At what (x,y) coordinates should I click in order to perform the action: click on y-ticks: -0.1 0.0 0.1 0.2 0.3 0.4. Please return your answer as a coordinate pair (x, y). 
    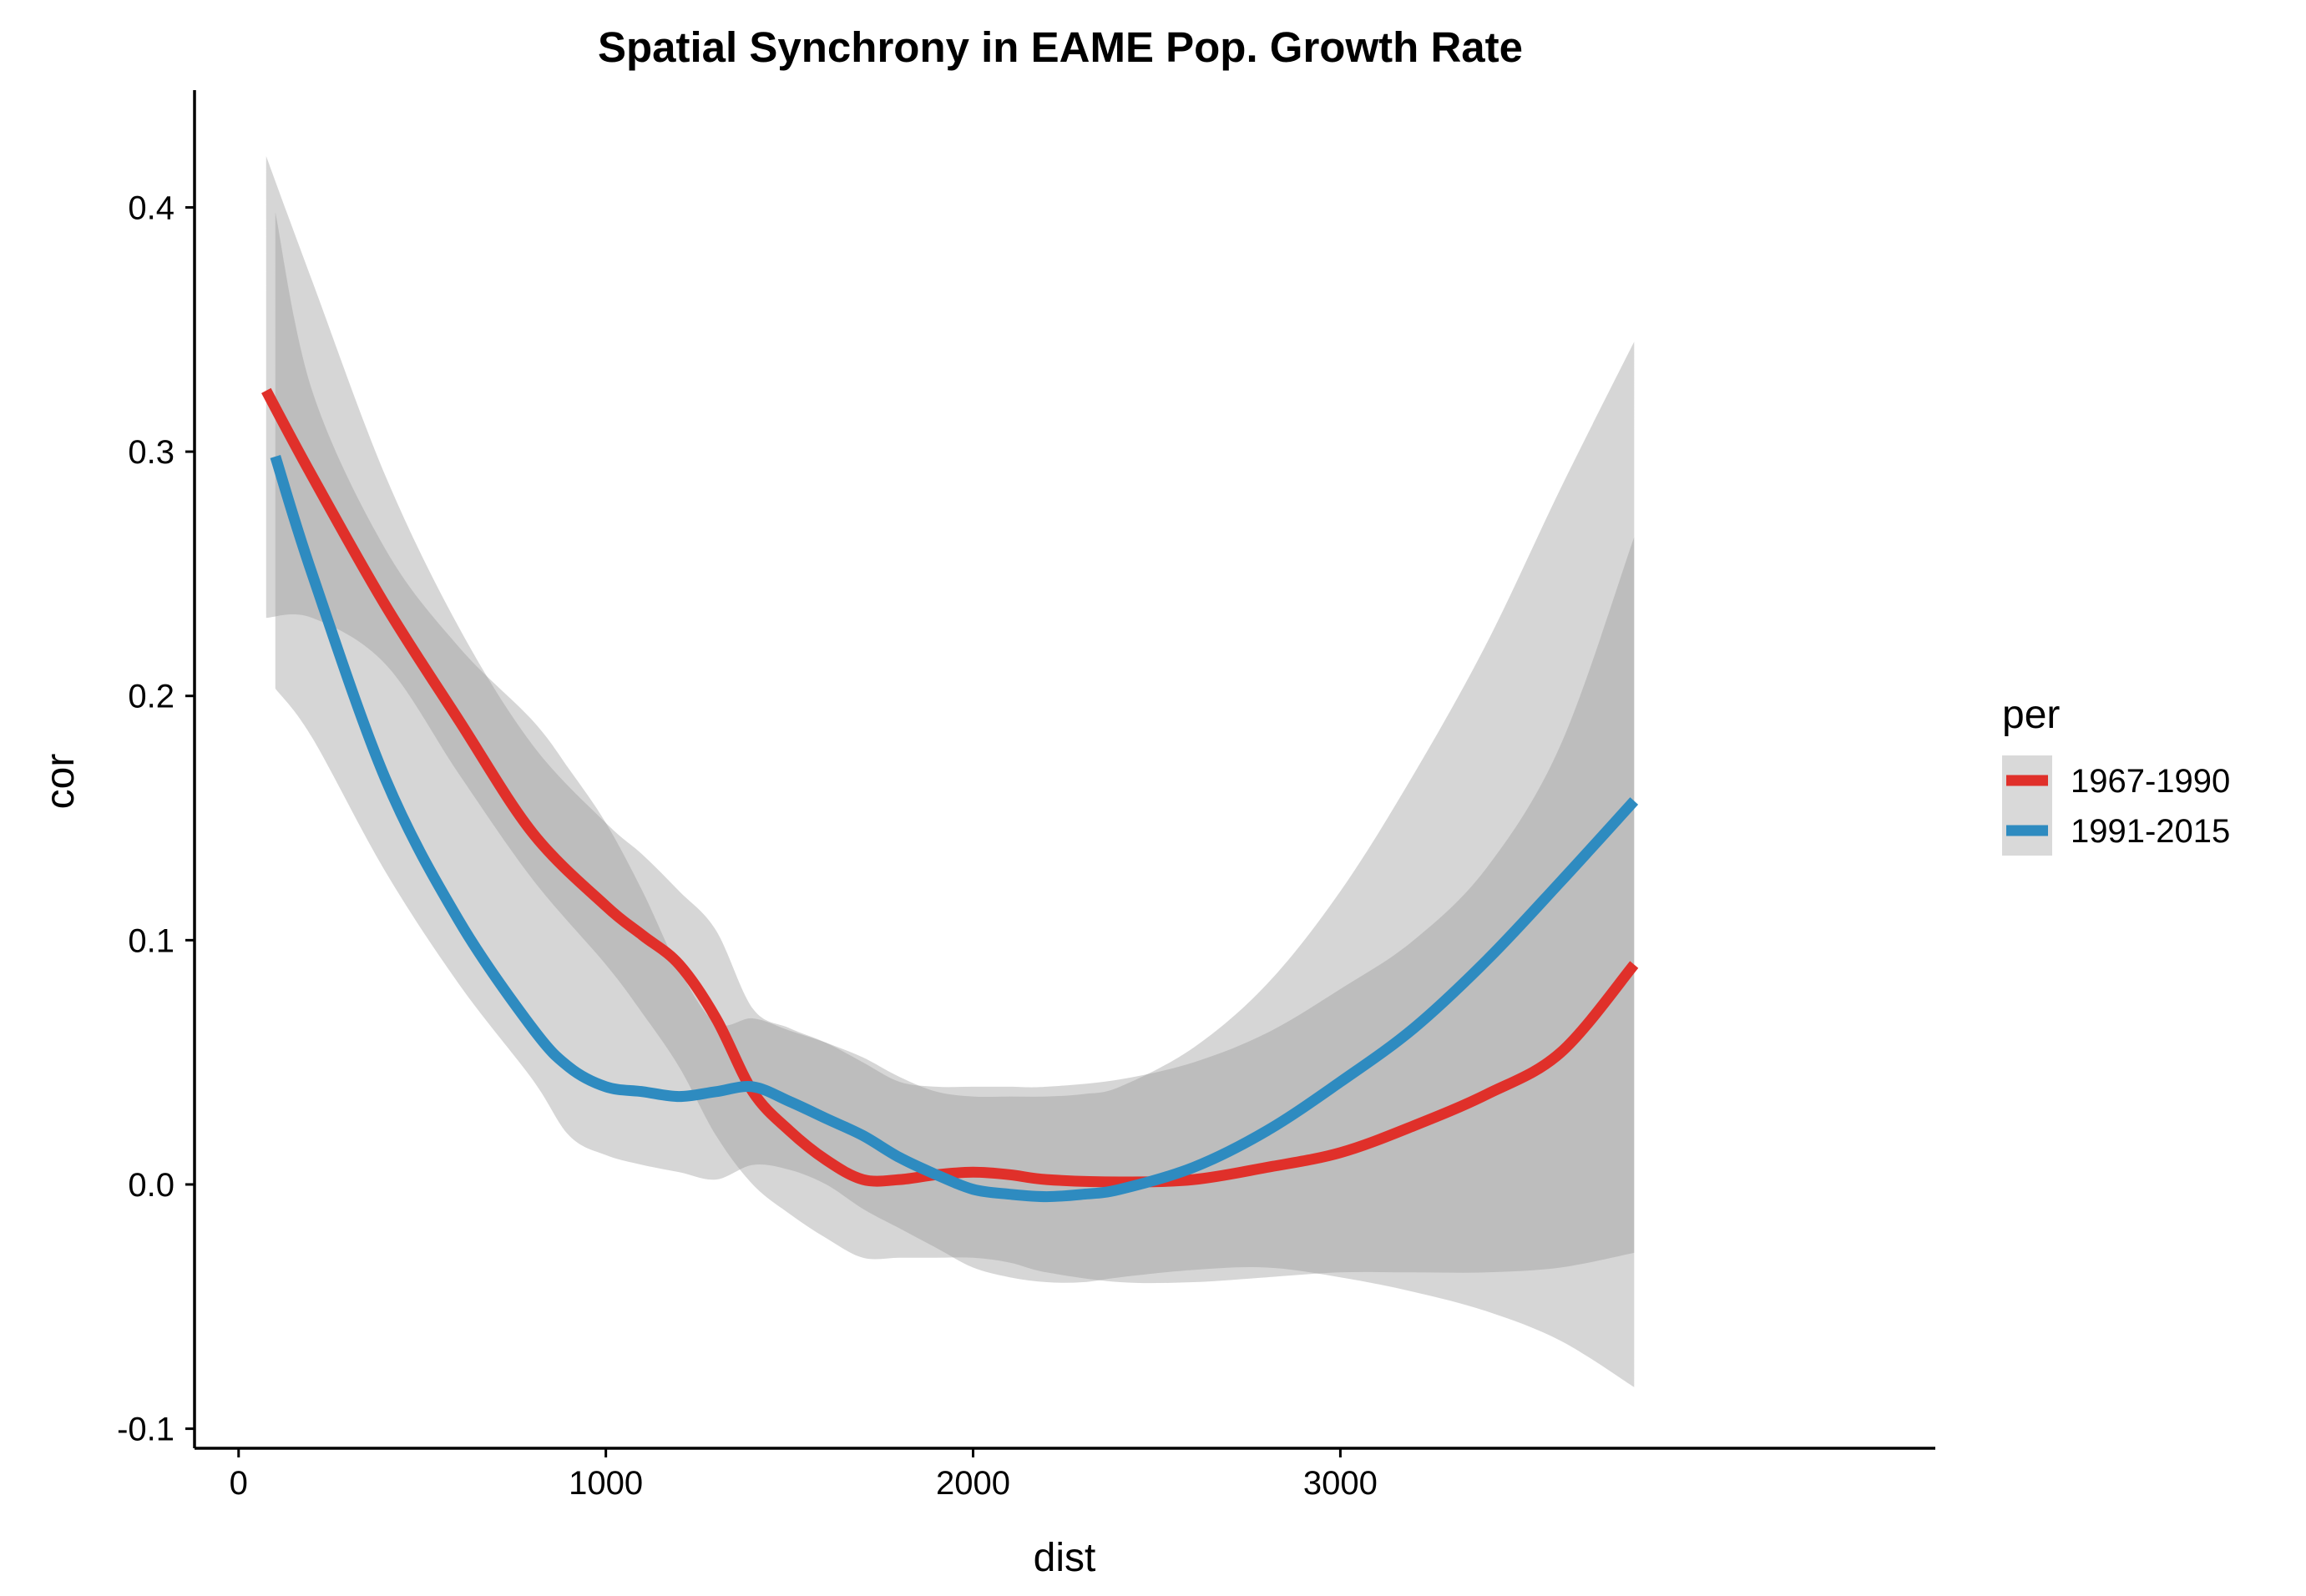
    Looking at the image, I should click on (156, 818).